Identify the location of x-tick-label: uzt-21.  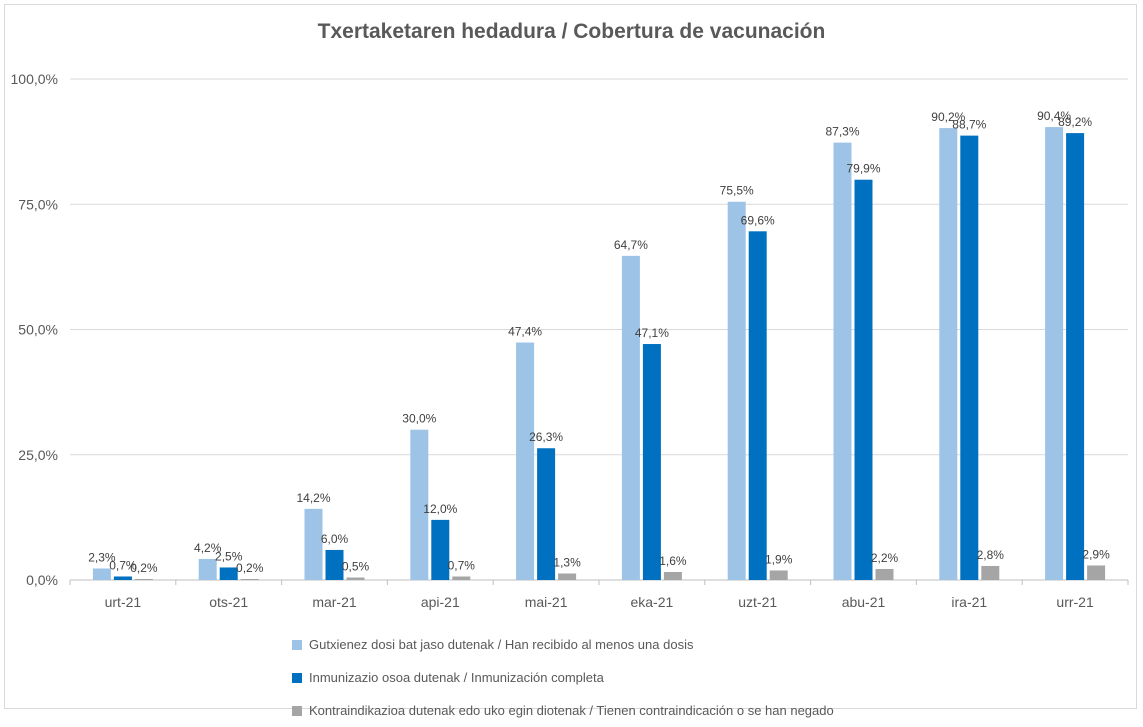
(757, 602).